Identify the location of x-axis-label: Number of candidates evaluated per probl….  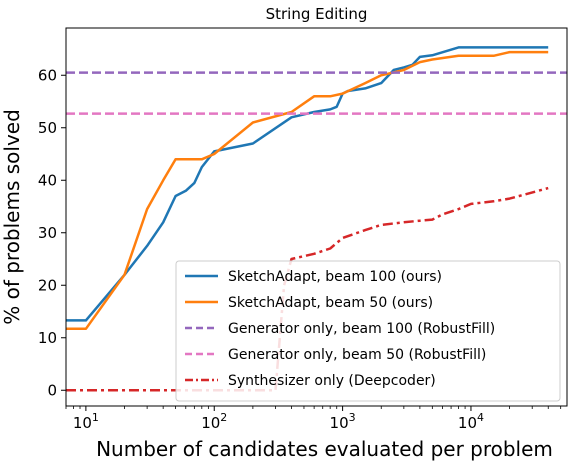
(324, 449).